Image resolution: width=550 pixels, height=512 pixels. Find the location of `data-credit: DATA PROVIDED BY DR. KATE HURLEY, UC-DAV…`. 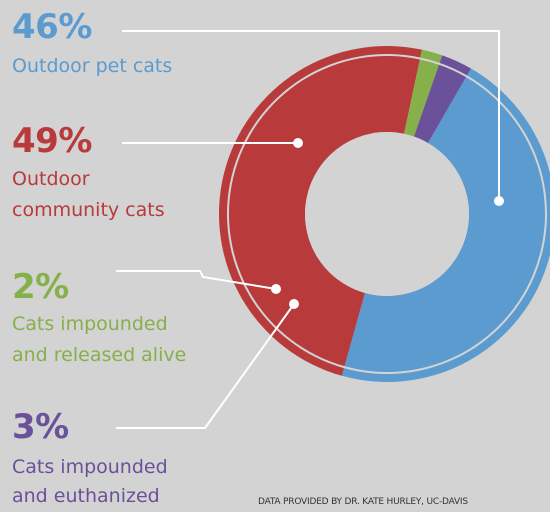

data-credit: DATA PROVIDED BY DR. KATE HURLEY, UC-DAV… is located at coordinates (363, 502).